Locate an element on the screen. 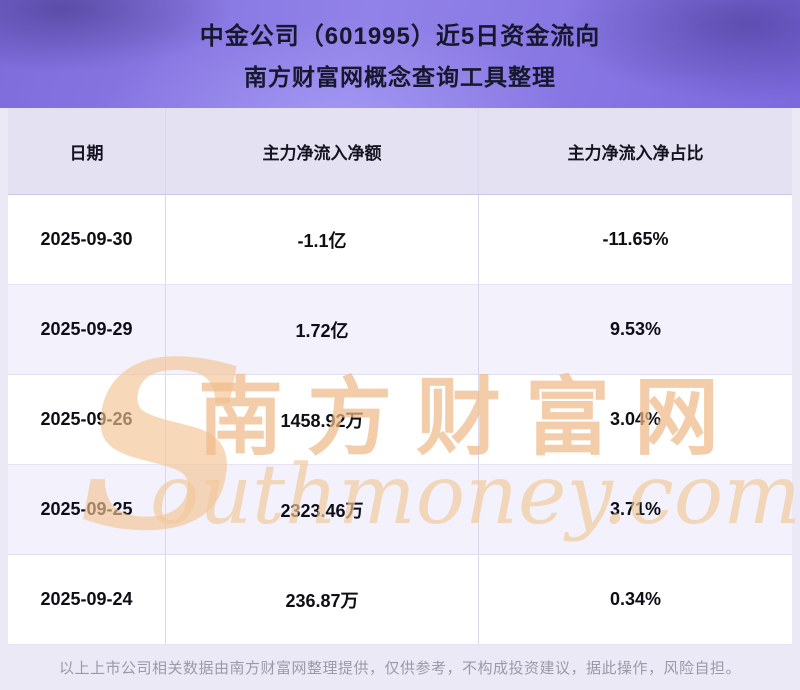 The height and width of the screenshot is (690, 800). table-row: 2025-09-30 -1.1亿 -11.65% is located at coordinates (400, 240).